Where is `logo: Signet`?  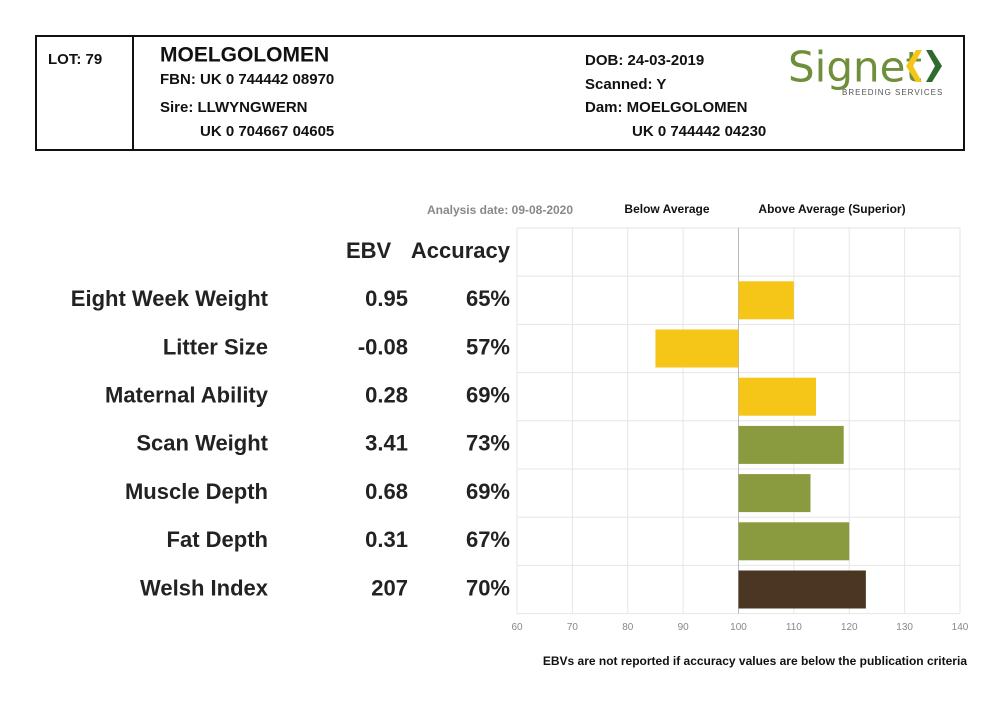 logo: Signet is located at coordinates (855, 67).